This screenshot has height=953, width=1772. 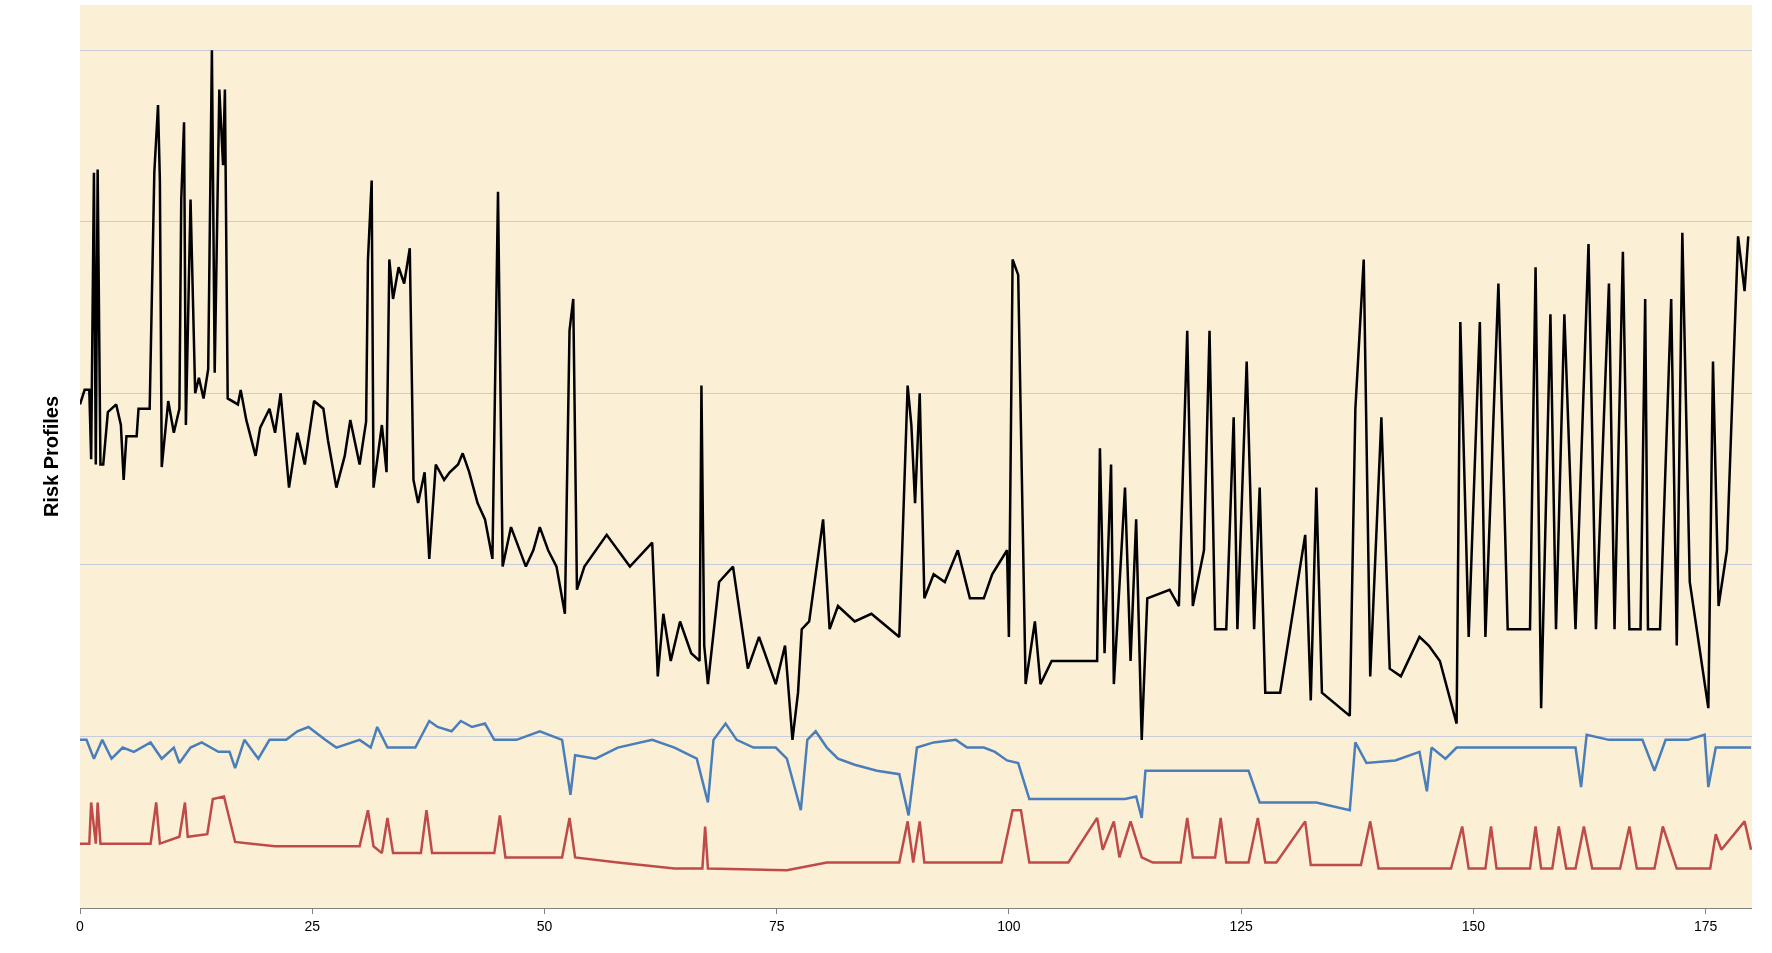 What do you see at coordinates (544, 925) in the screenshot?
I see `x-tick-label: 50` at bounding box center [544, 925].